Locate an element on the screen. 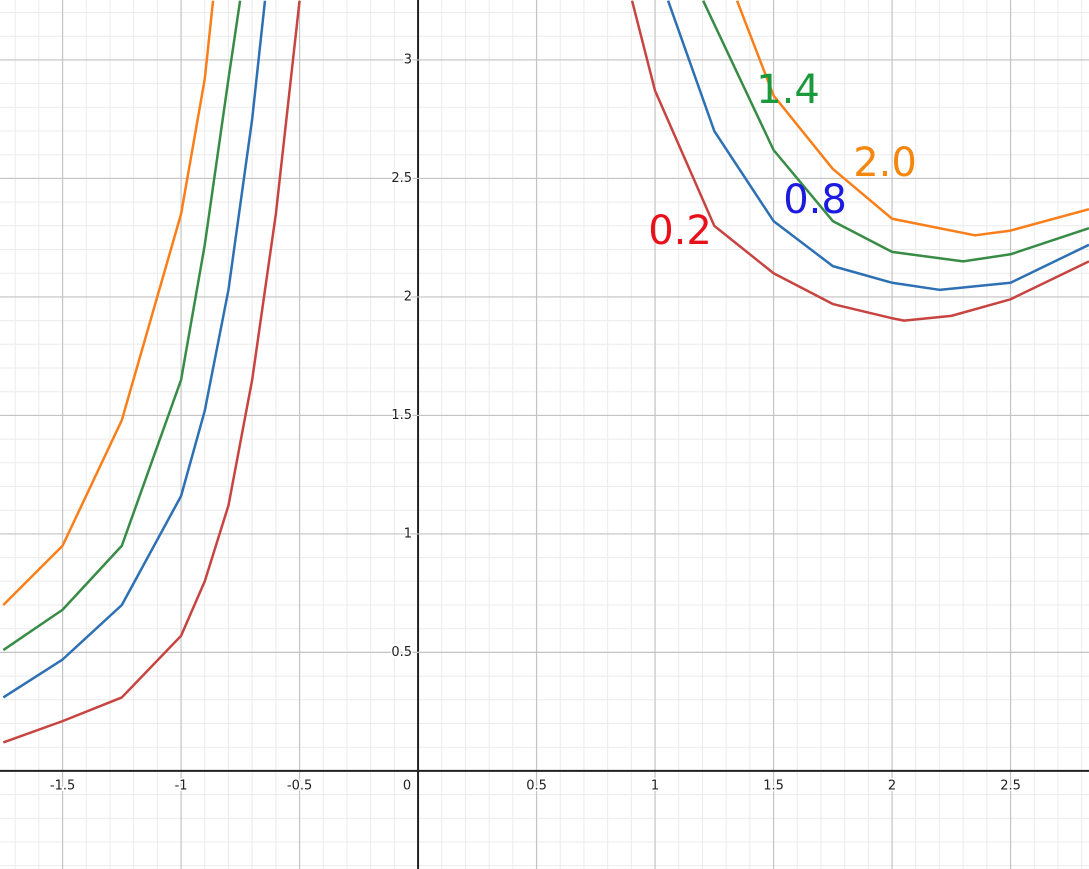  y-tick-label: 0.5 is located at coordinates (401, 652).